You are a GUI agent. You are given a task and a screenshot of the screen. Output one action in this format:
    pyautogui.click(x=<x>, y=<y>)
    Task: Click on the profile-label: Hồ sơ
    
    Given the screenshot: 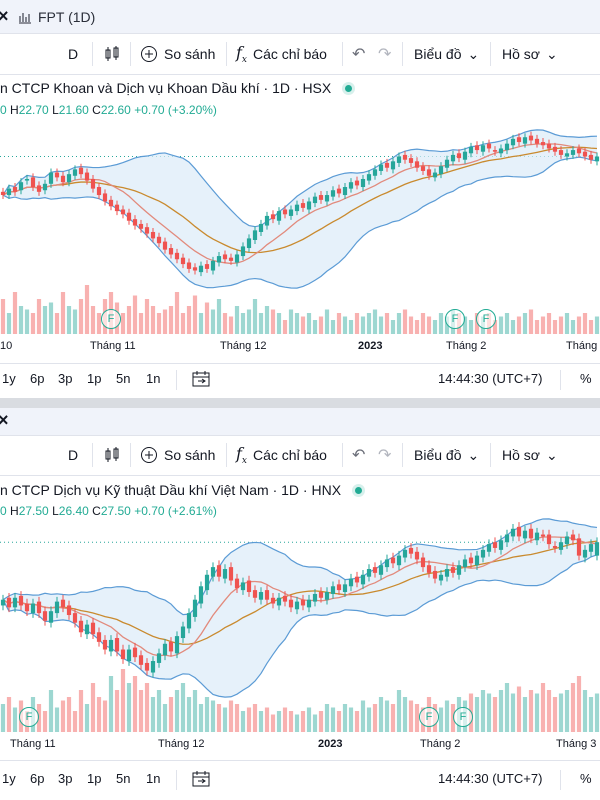 What is the action you would take?
    pyautogui.click(x=521, y=54)
    